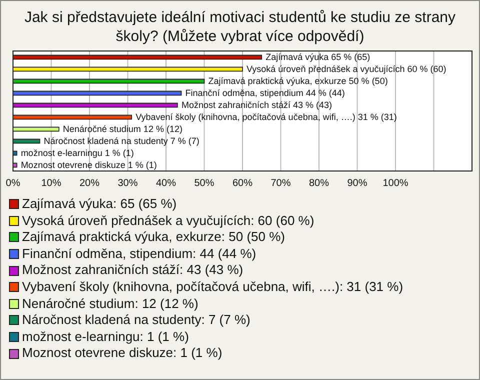 The width and height of the screenshot is (480, 380). Describe the element at coordinates (318, 57) in the screenshot. I see `data-label: Zajímavá výuka 65 % (65)` at that location.